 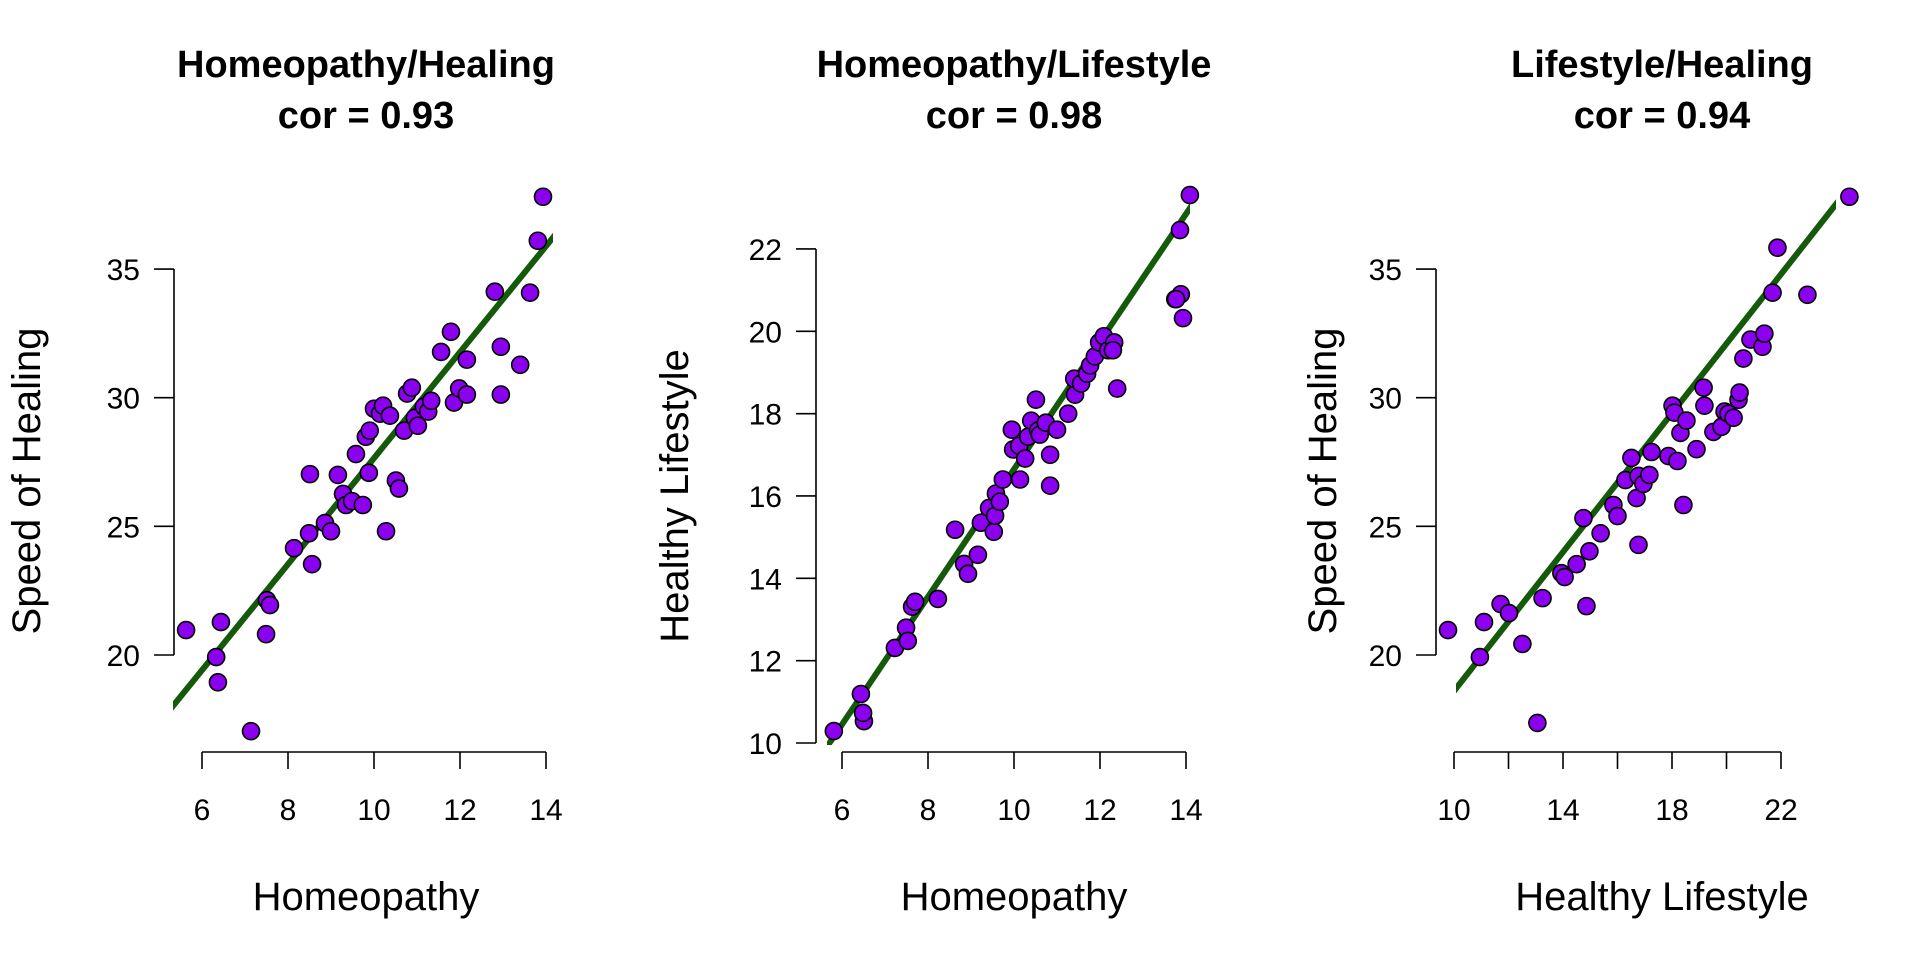 I want to click on panel-title: Homeopathy/Lifestyle, so click(x=1014, y=65).